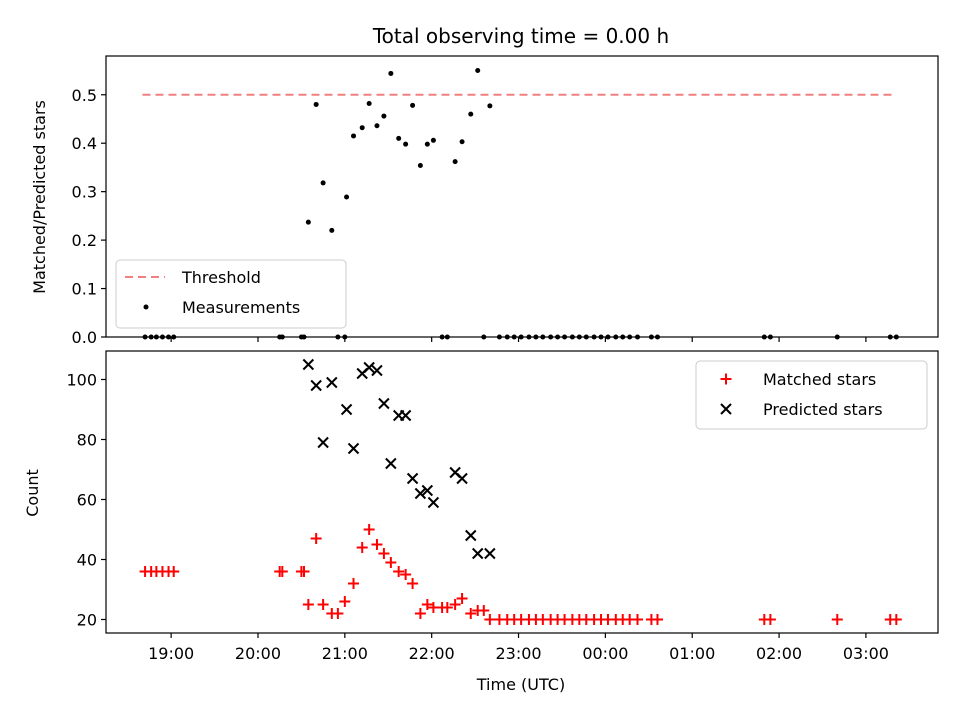  I want to click on count-y-tick-label: 100, so click(81, 380).